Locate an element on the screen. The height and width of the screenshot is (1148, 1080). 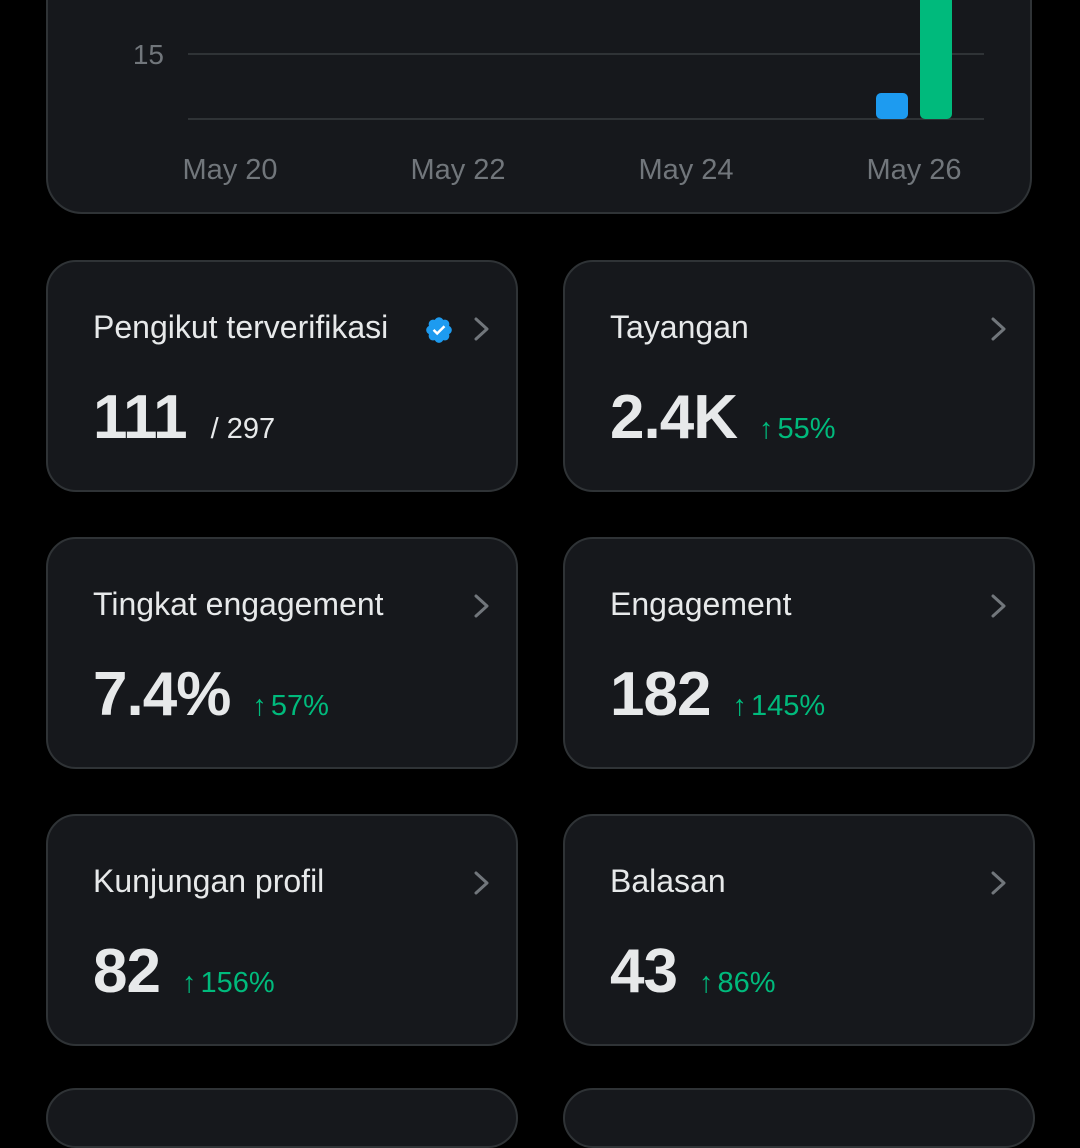
card-change: ↑ 55% is located at coordinates (797, 429).